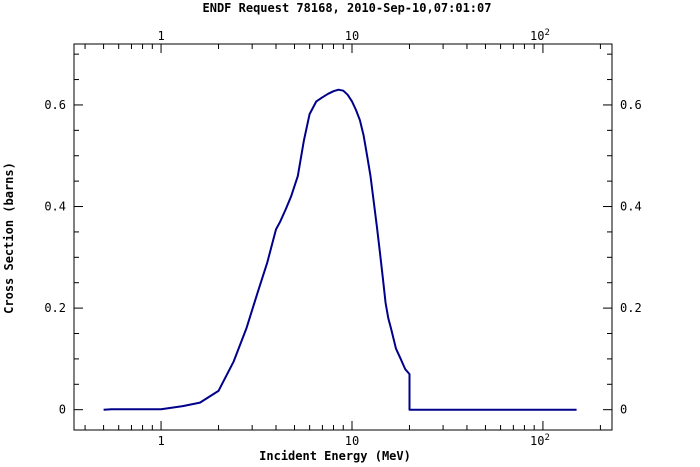 The width and height of the screenshot is (700, 467). What do you see at coordinates (55, 308) in the screenshot?
I see `y-tick-label-left: 0.2` at bounding box center [55, 308].